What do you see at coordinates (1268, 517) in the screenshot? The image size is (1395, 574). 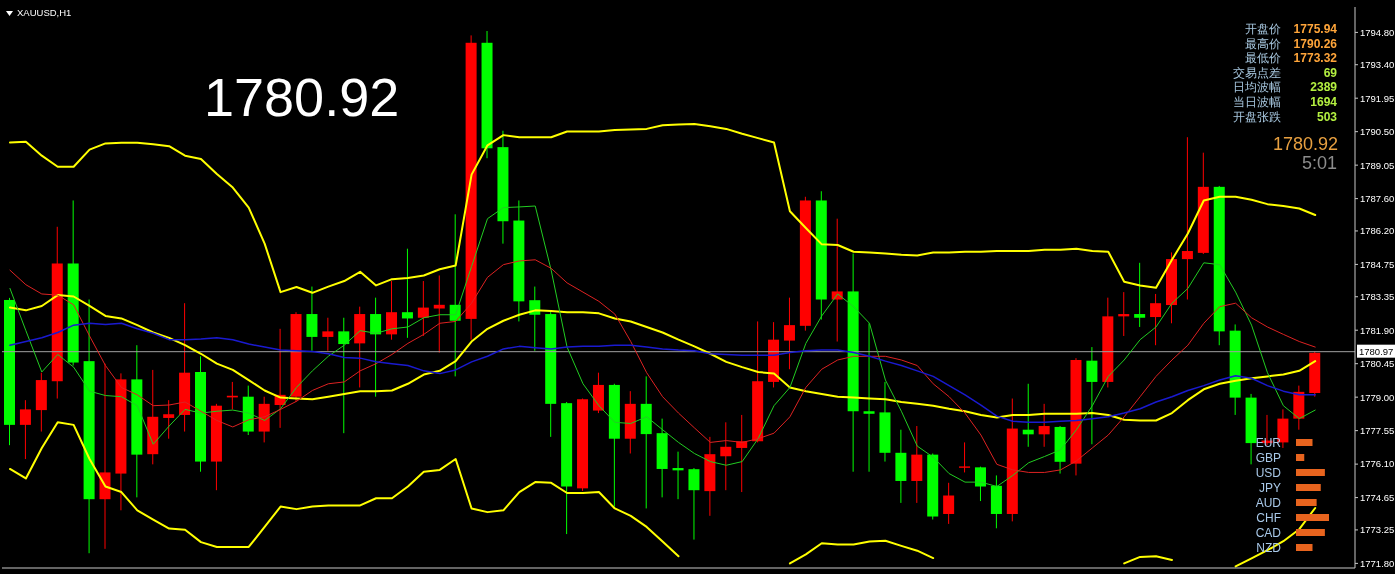 I see `y-tick-label: CHF` at bounding box center [1268, 517].